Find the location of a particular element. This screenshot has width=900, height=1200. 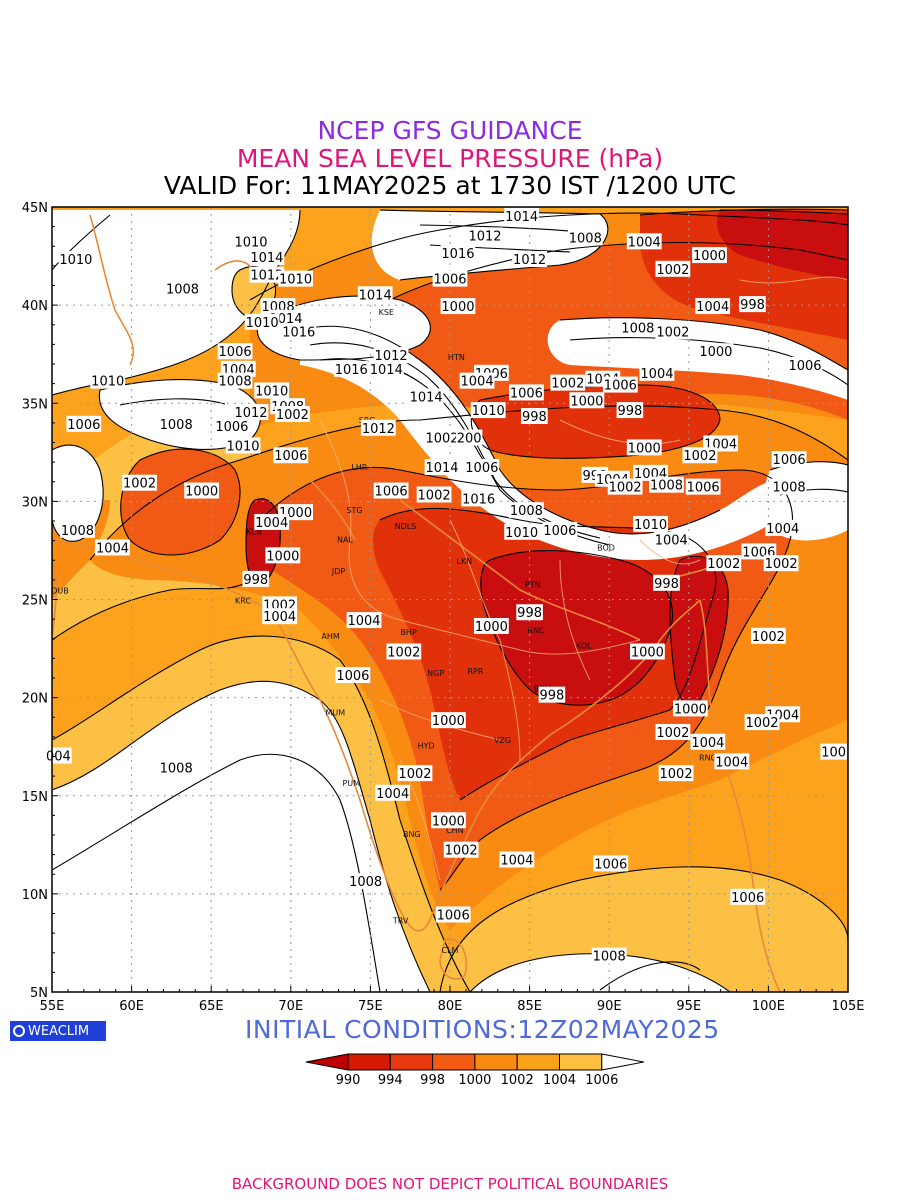

contour-label: 1016 is located at coordinates (351, 370).